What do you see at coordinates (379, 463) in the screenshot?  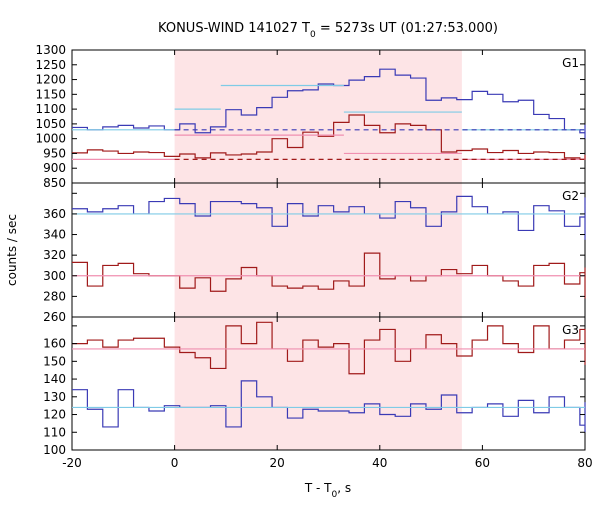 I see `x-tick-label: 40` at bounding box center [379, 463].